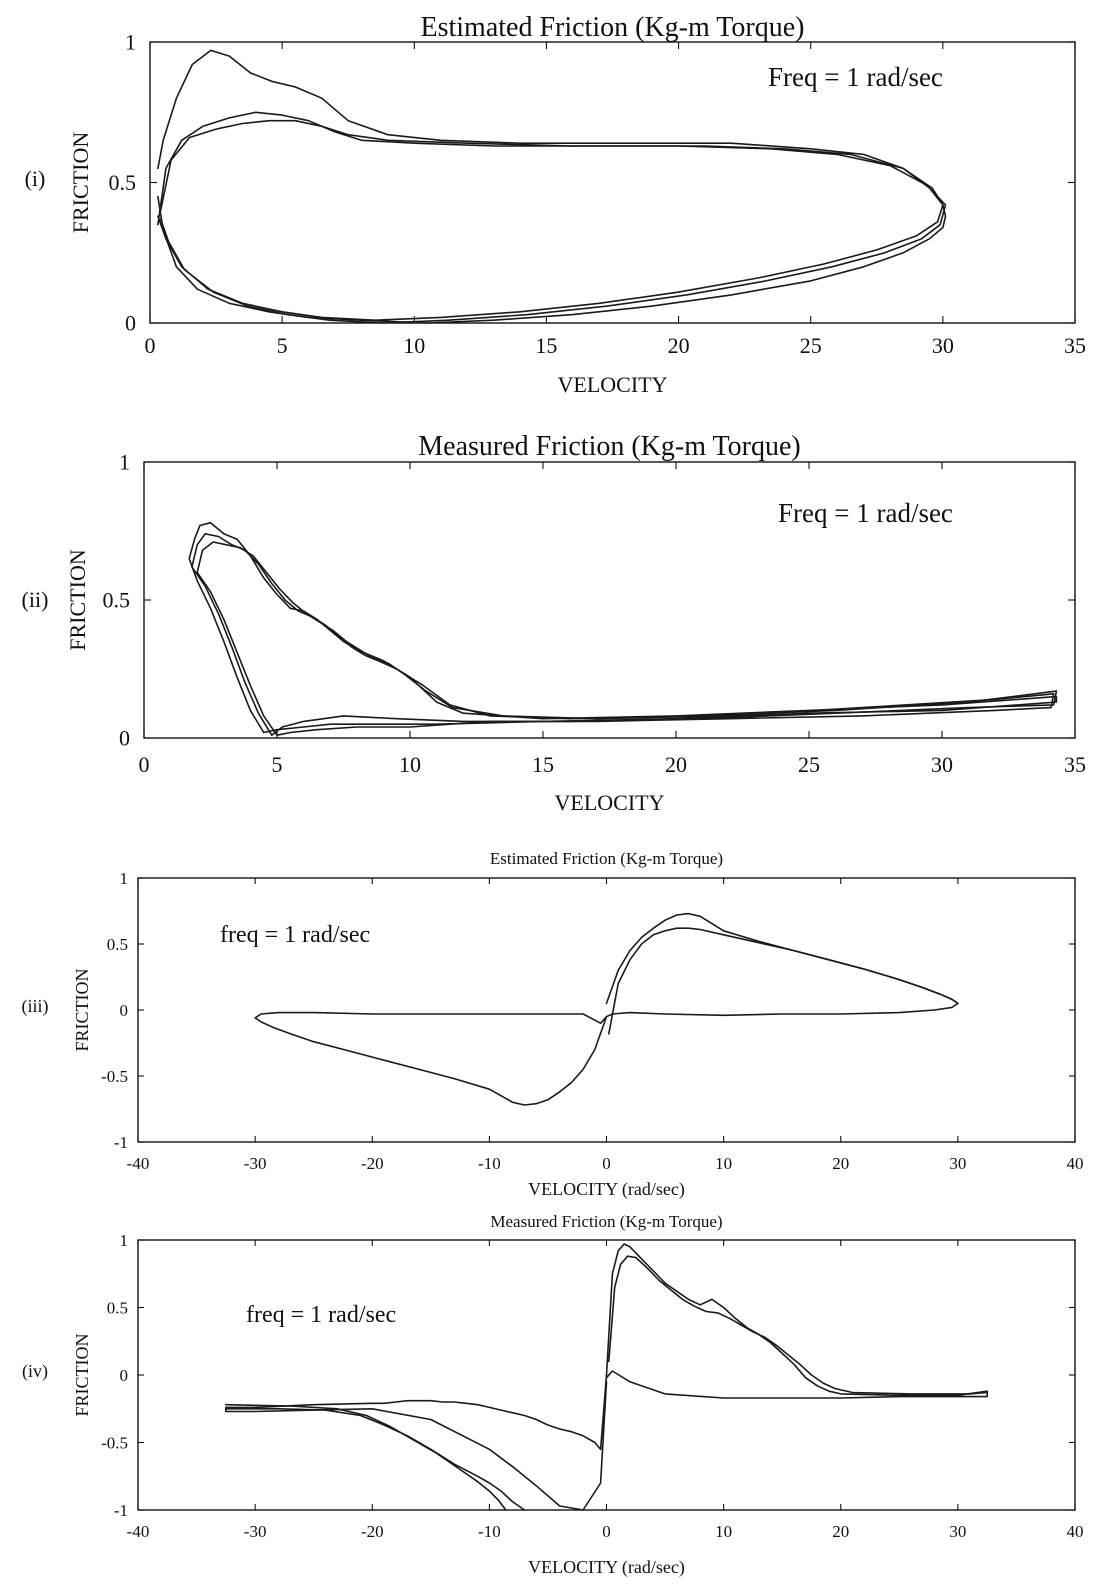 The height and width of the screenshot is (1588, 1106). What do you see at coordinates (35, 599) in the screenshot?
I see `panel-label: (ii)` at bounding box center [35, 599].